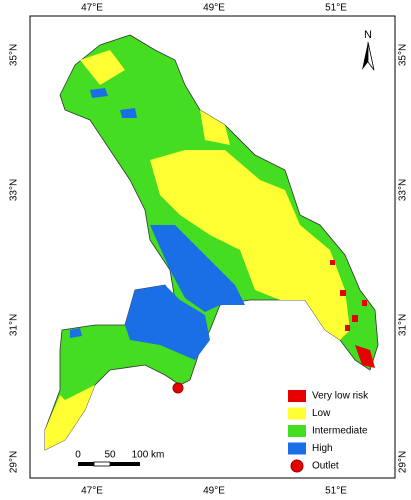 This screenshot has width=411, height=500. I want to click on legend-label: High, so click(322, 448).